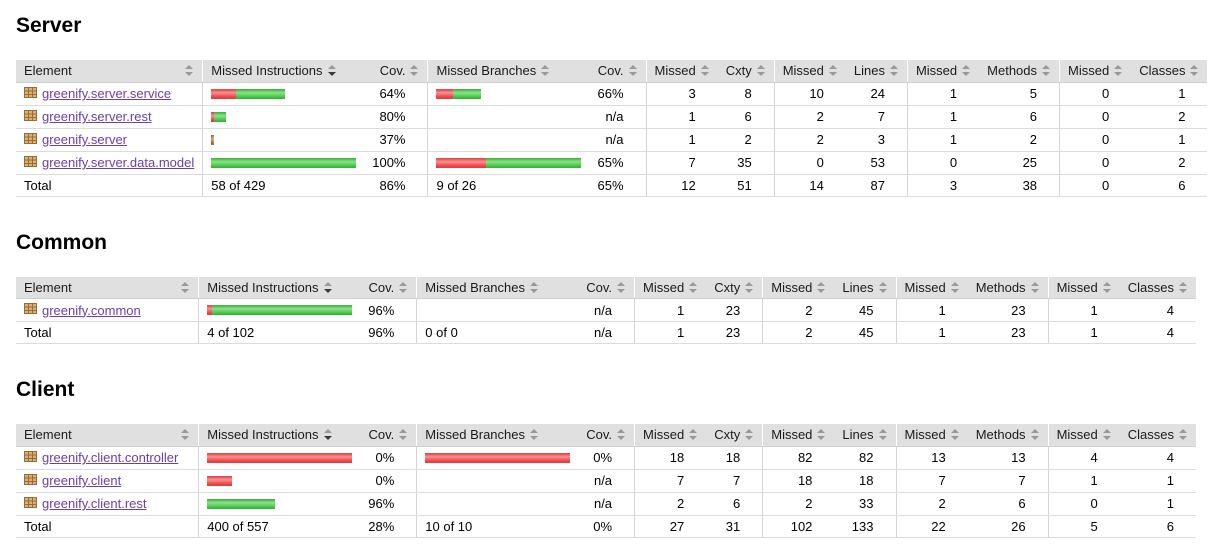  Describe the element at coordinates (606, 526) in the screenshot. I see `total-branch-coverage-cell: 0%` at that location.